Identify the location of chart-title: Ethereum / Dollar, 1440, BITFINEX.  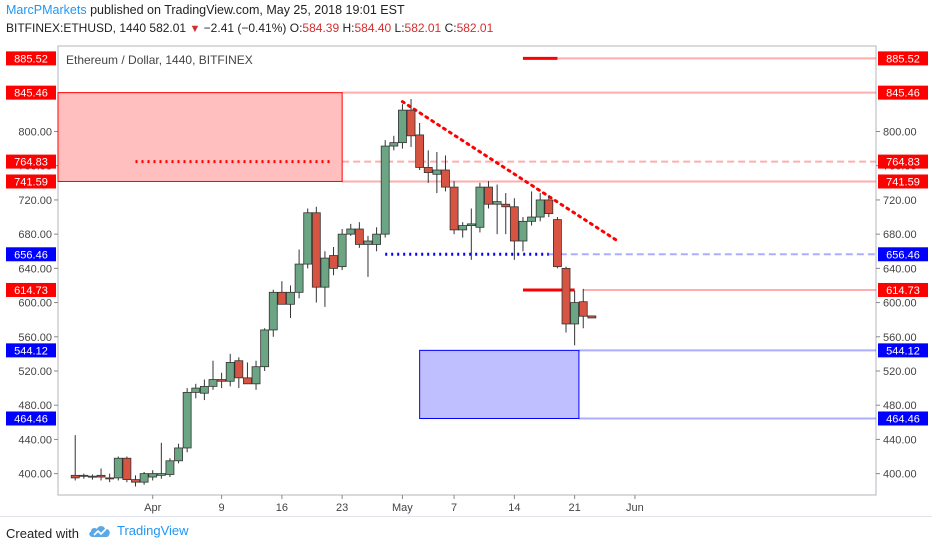
(159, 60).